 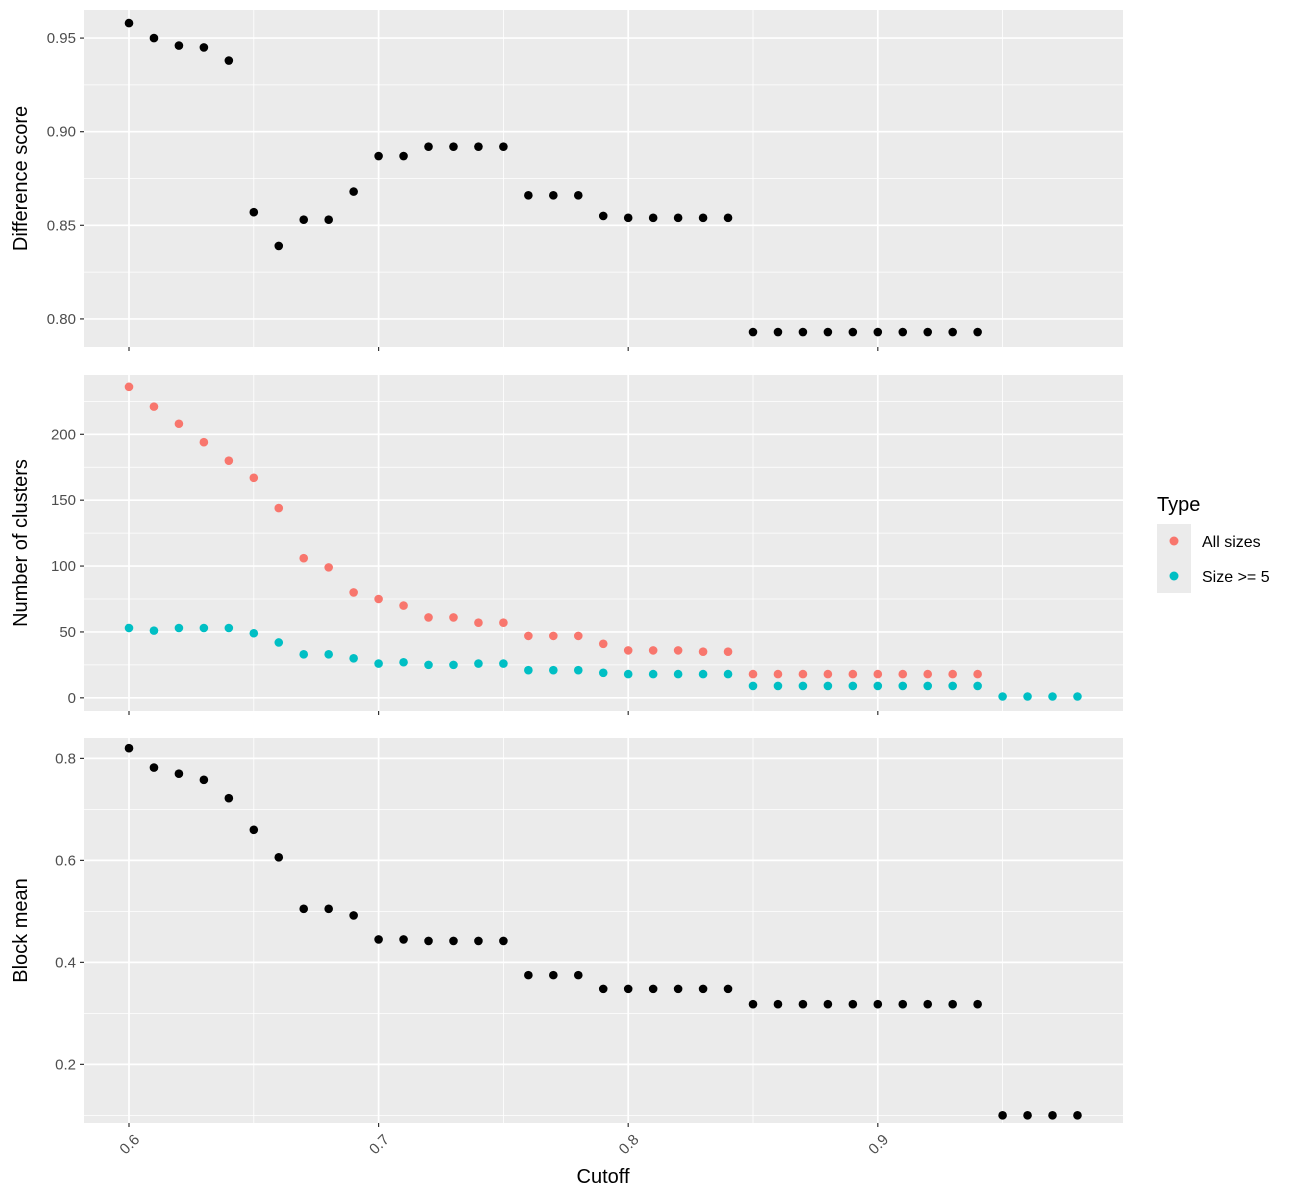 I want to click on y-tick-label: 0.80, so click(x=61, y=319).